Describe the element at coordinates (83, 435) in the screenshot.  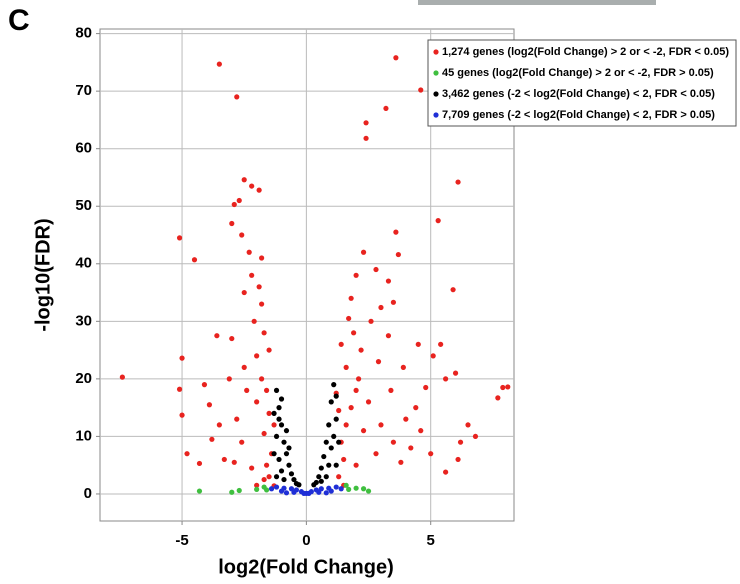
I see `y-tick-label: 10` at that location.